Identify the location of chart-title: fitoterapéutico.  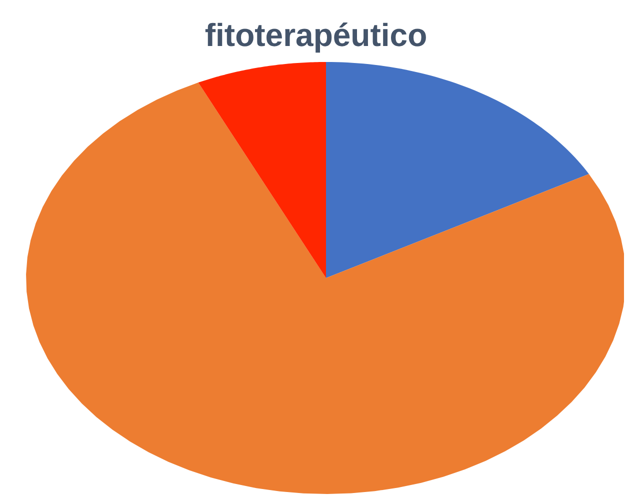
(316, 35).